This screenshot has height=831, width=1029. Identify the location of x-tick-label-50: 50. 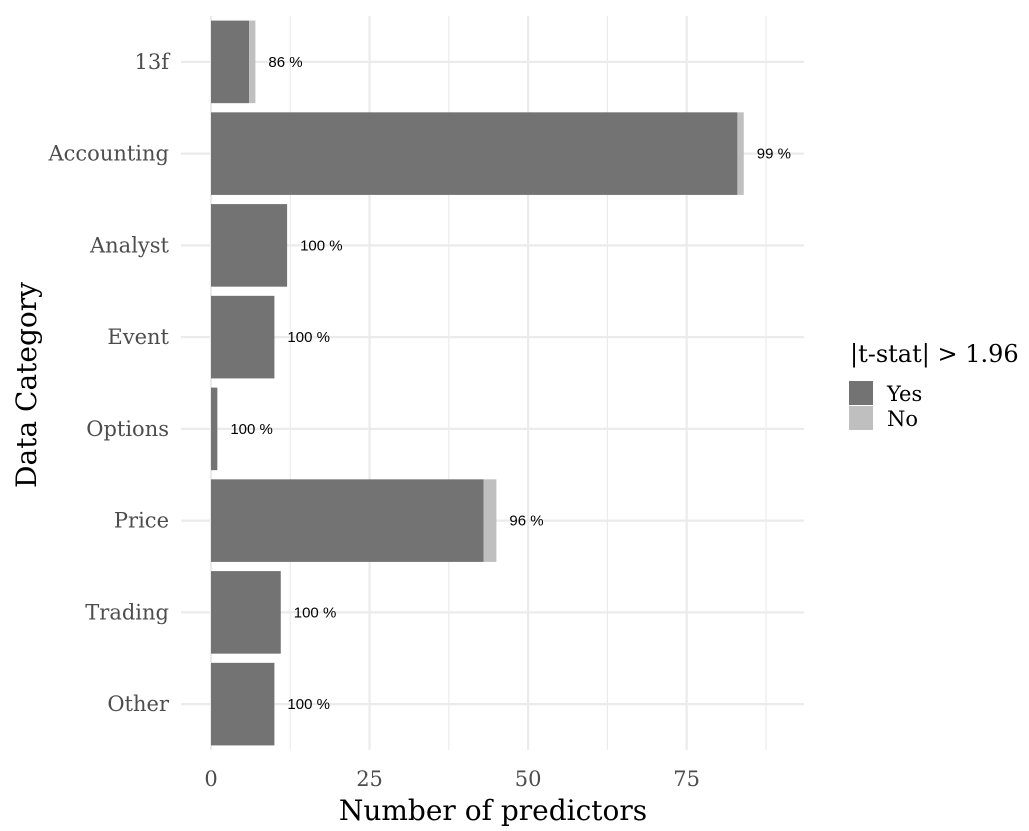
(528, 779).